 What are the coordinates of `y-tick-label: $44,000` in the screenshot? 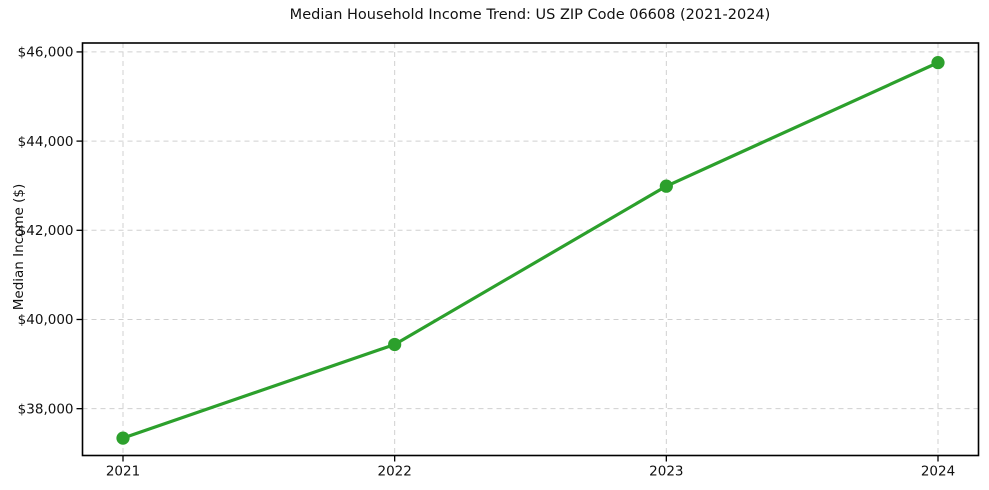 It's located at (46, 142).